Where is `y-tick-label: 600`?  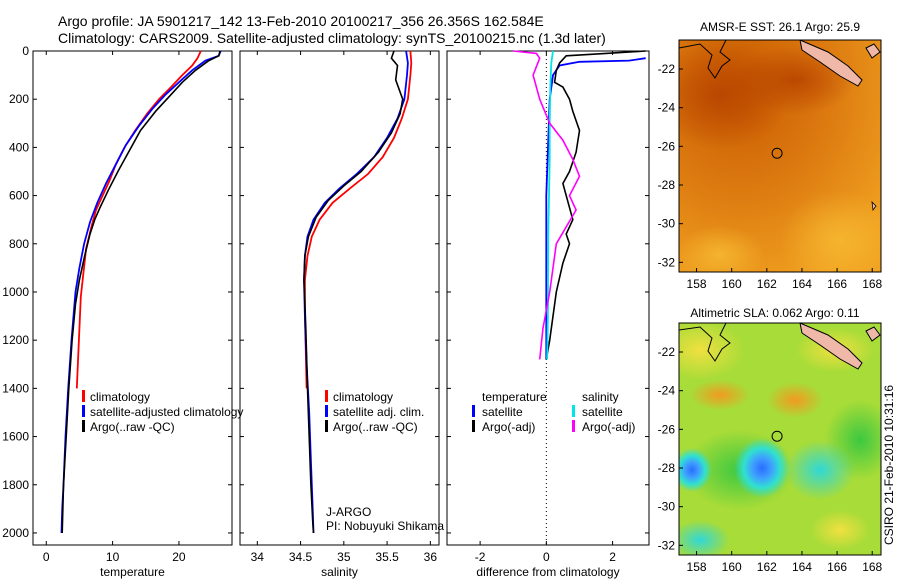 y-tick-label: 600 is located at coordinates (19, 196).